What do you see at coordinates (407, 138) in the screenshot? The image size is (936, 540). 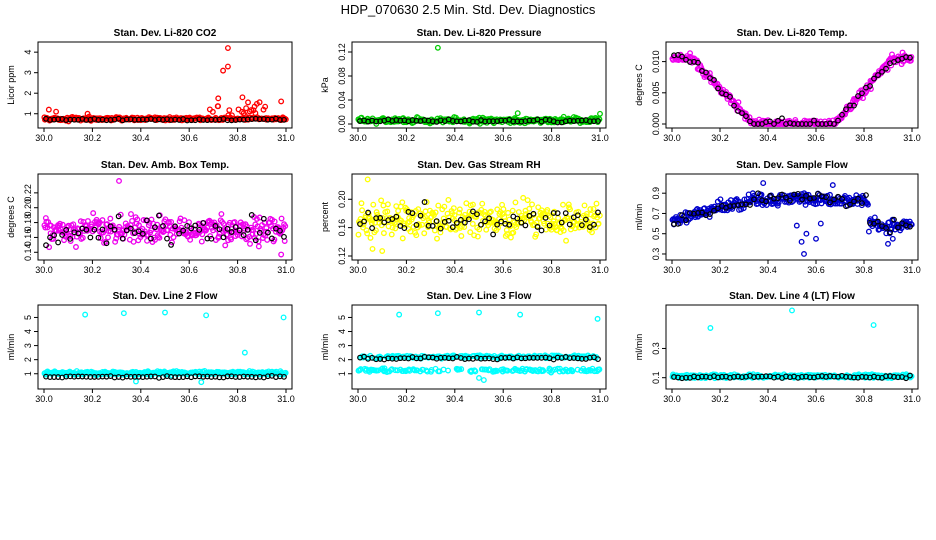 I see `x-tick-label: 30.2` at bounding box center [407, 138].